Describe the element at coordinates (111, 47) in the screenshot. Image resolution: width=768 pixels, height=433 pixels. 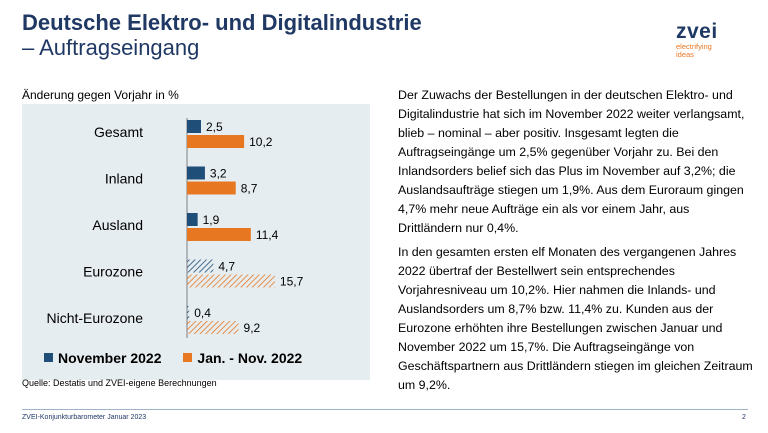
I see `title-line-2: – Auftragseingang` at that location.